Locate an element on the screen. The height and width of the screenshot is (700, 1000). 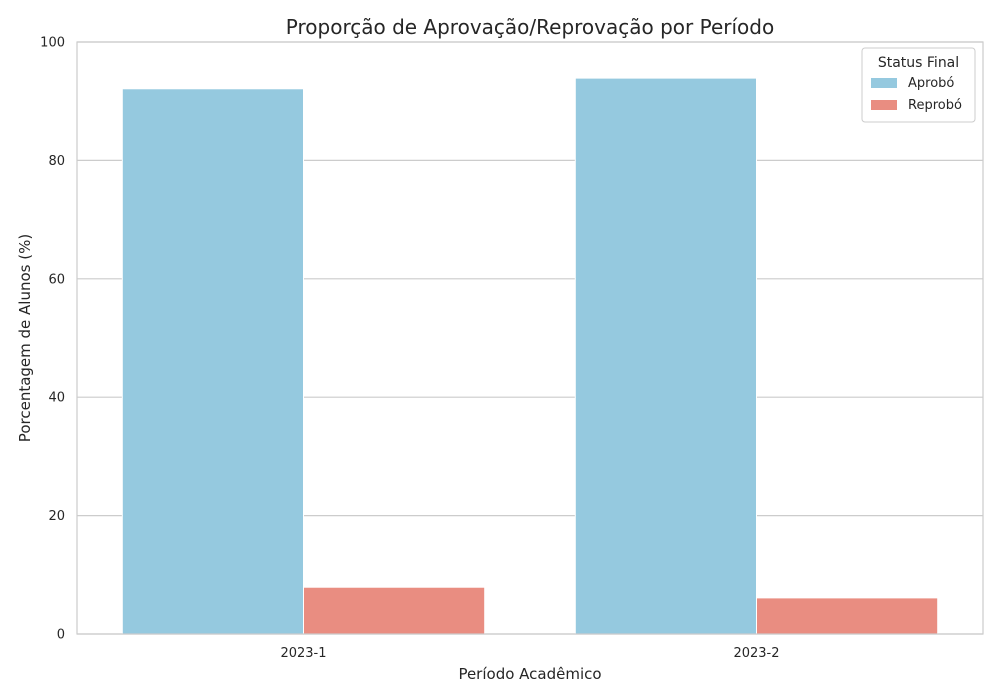
legend: Status Final Aprobó Reprobó is located at coordinates (918, 85).